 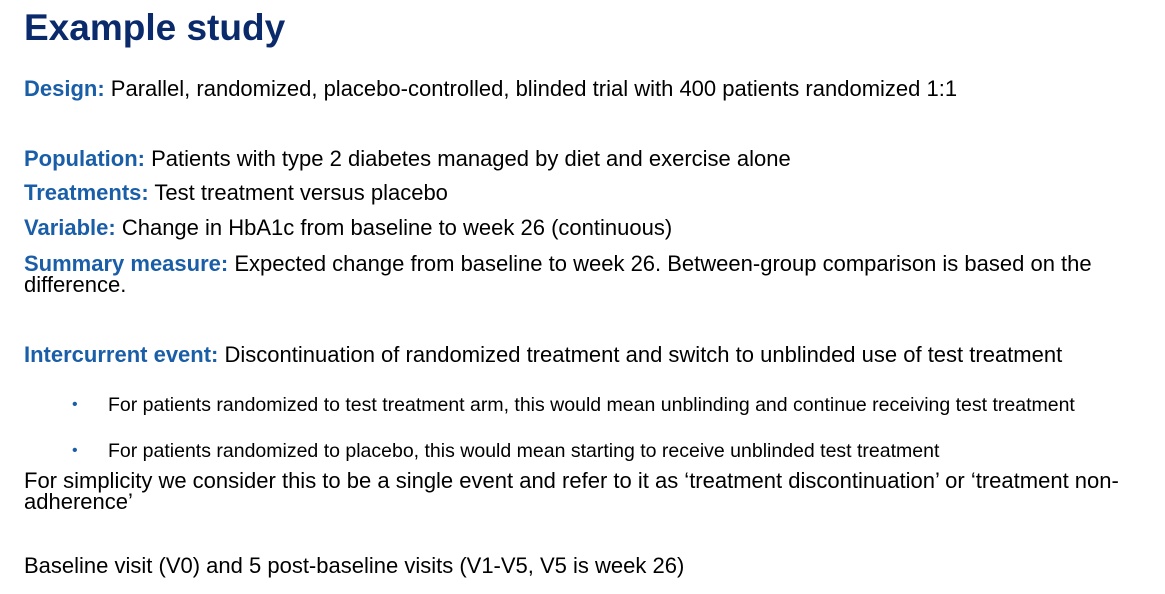 I want to click on variable-label: Variable:, so click(x=70, y=227).